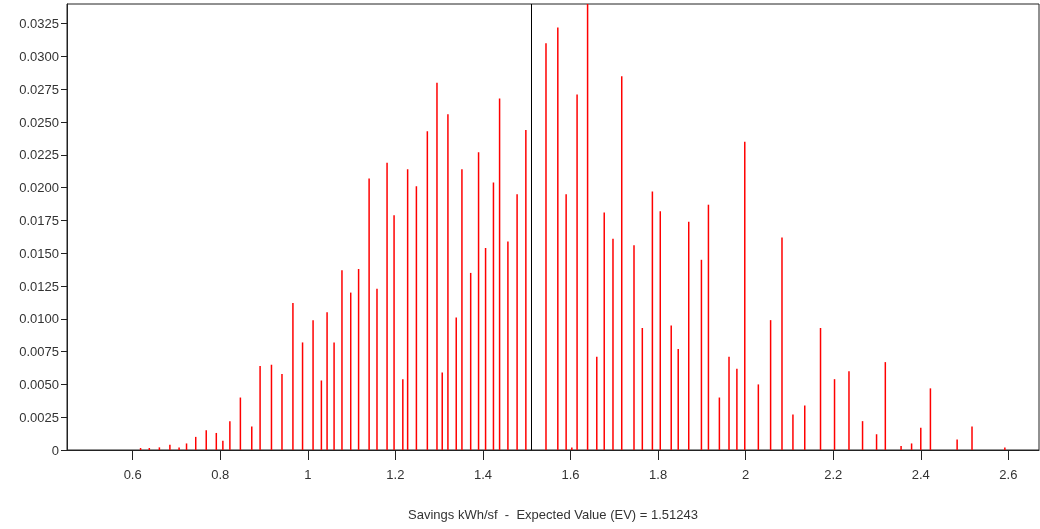 The image size is (1040, 529). Describe the element at coordinates (39, 352) in the screenshot. I see `y-tick-label: 0.0075` at that location.